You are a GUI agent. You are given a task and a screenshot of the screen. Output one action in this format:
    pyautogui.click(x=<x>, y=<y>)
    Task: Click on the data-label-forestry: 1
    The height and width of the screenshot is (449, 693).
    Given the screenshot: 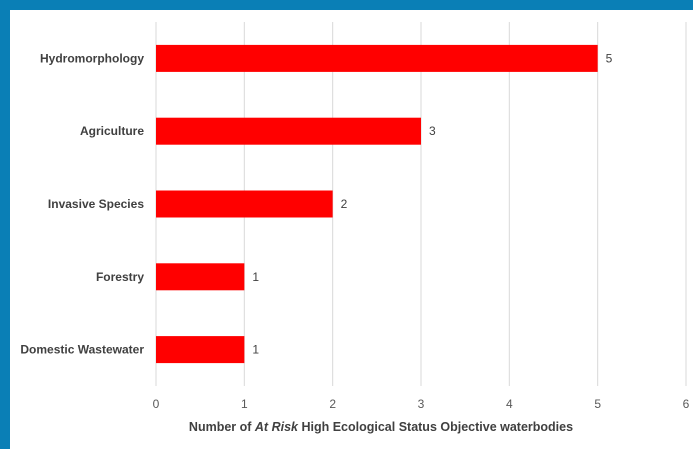 What is the action you would take?
    pyautogui.click(x=255, y=277)
    